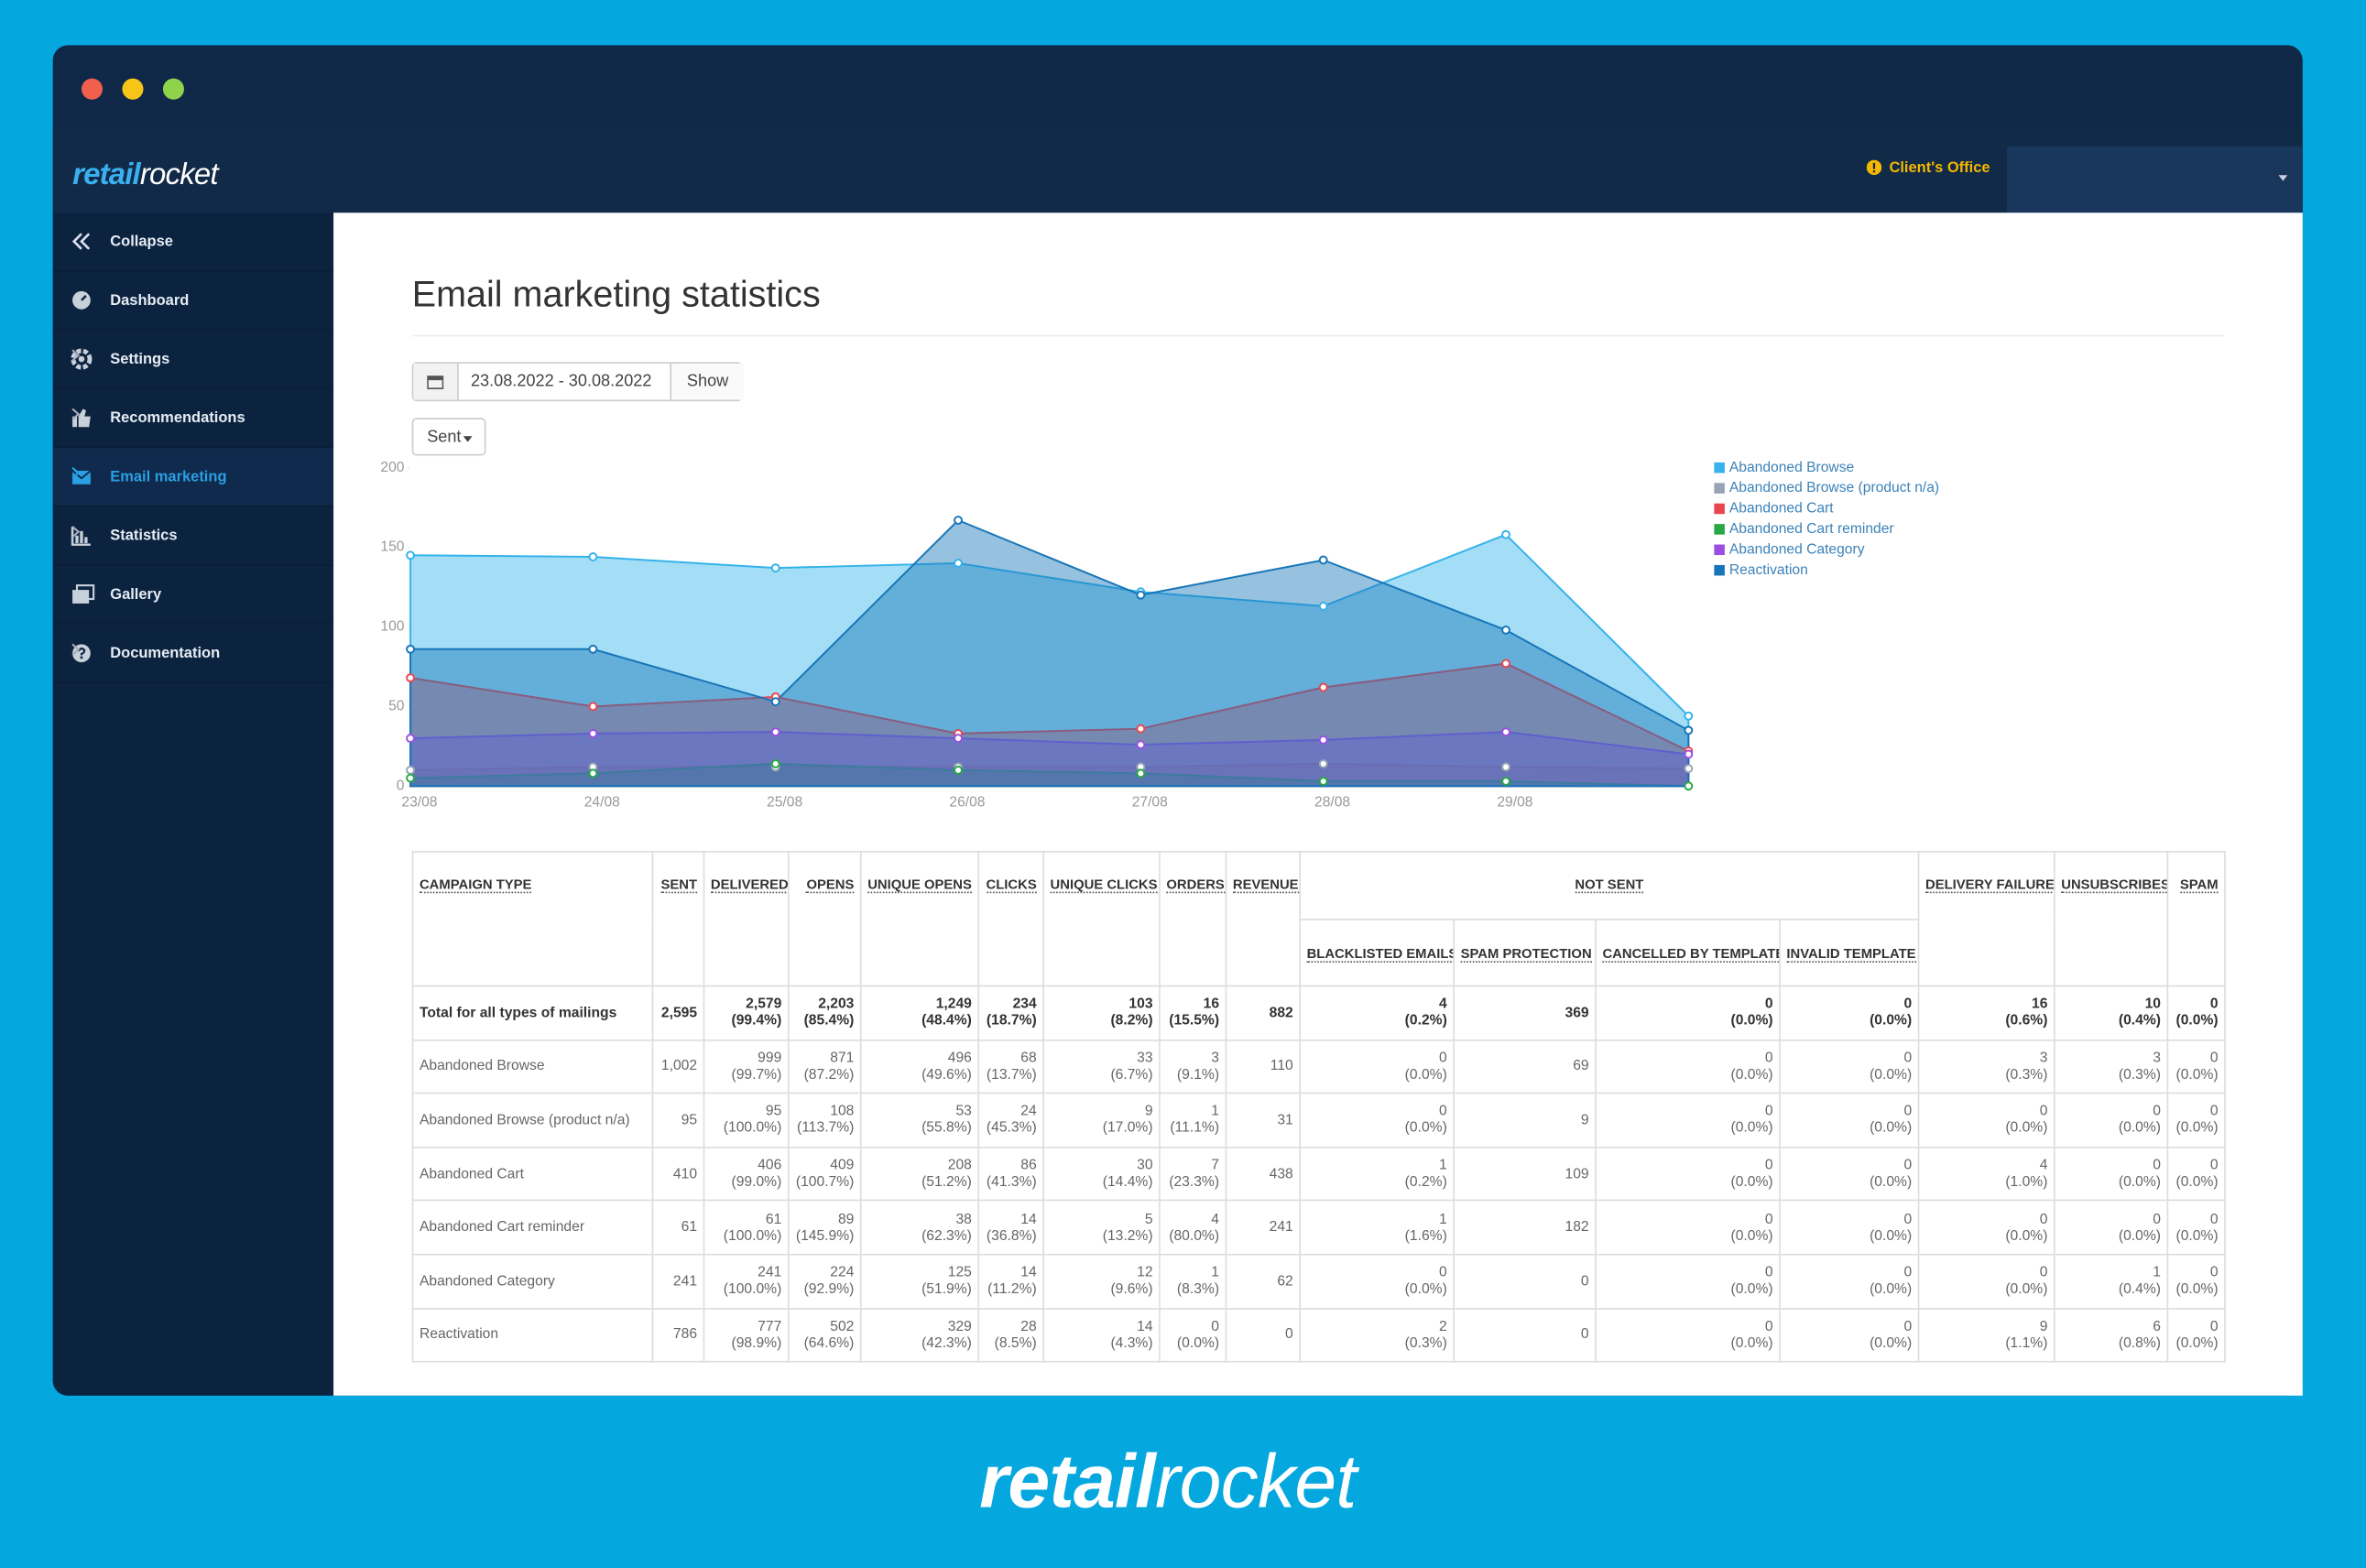  I want to click on nav-chevron, so click(75, 356).